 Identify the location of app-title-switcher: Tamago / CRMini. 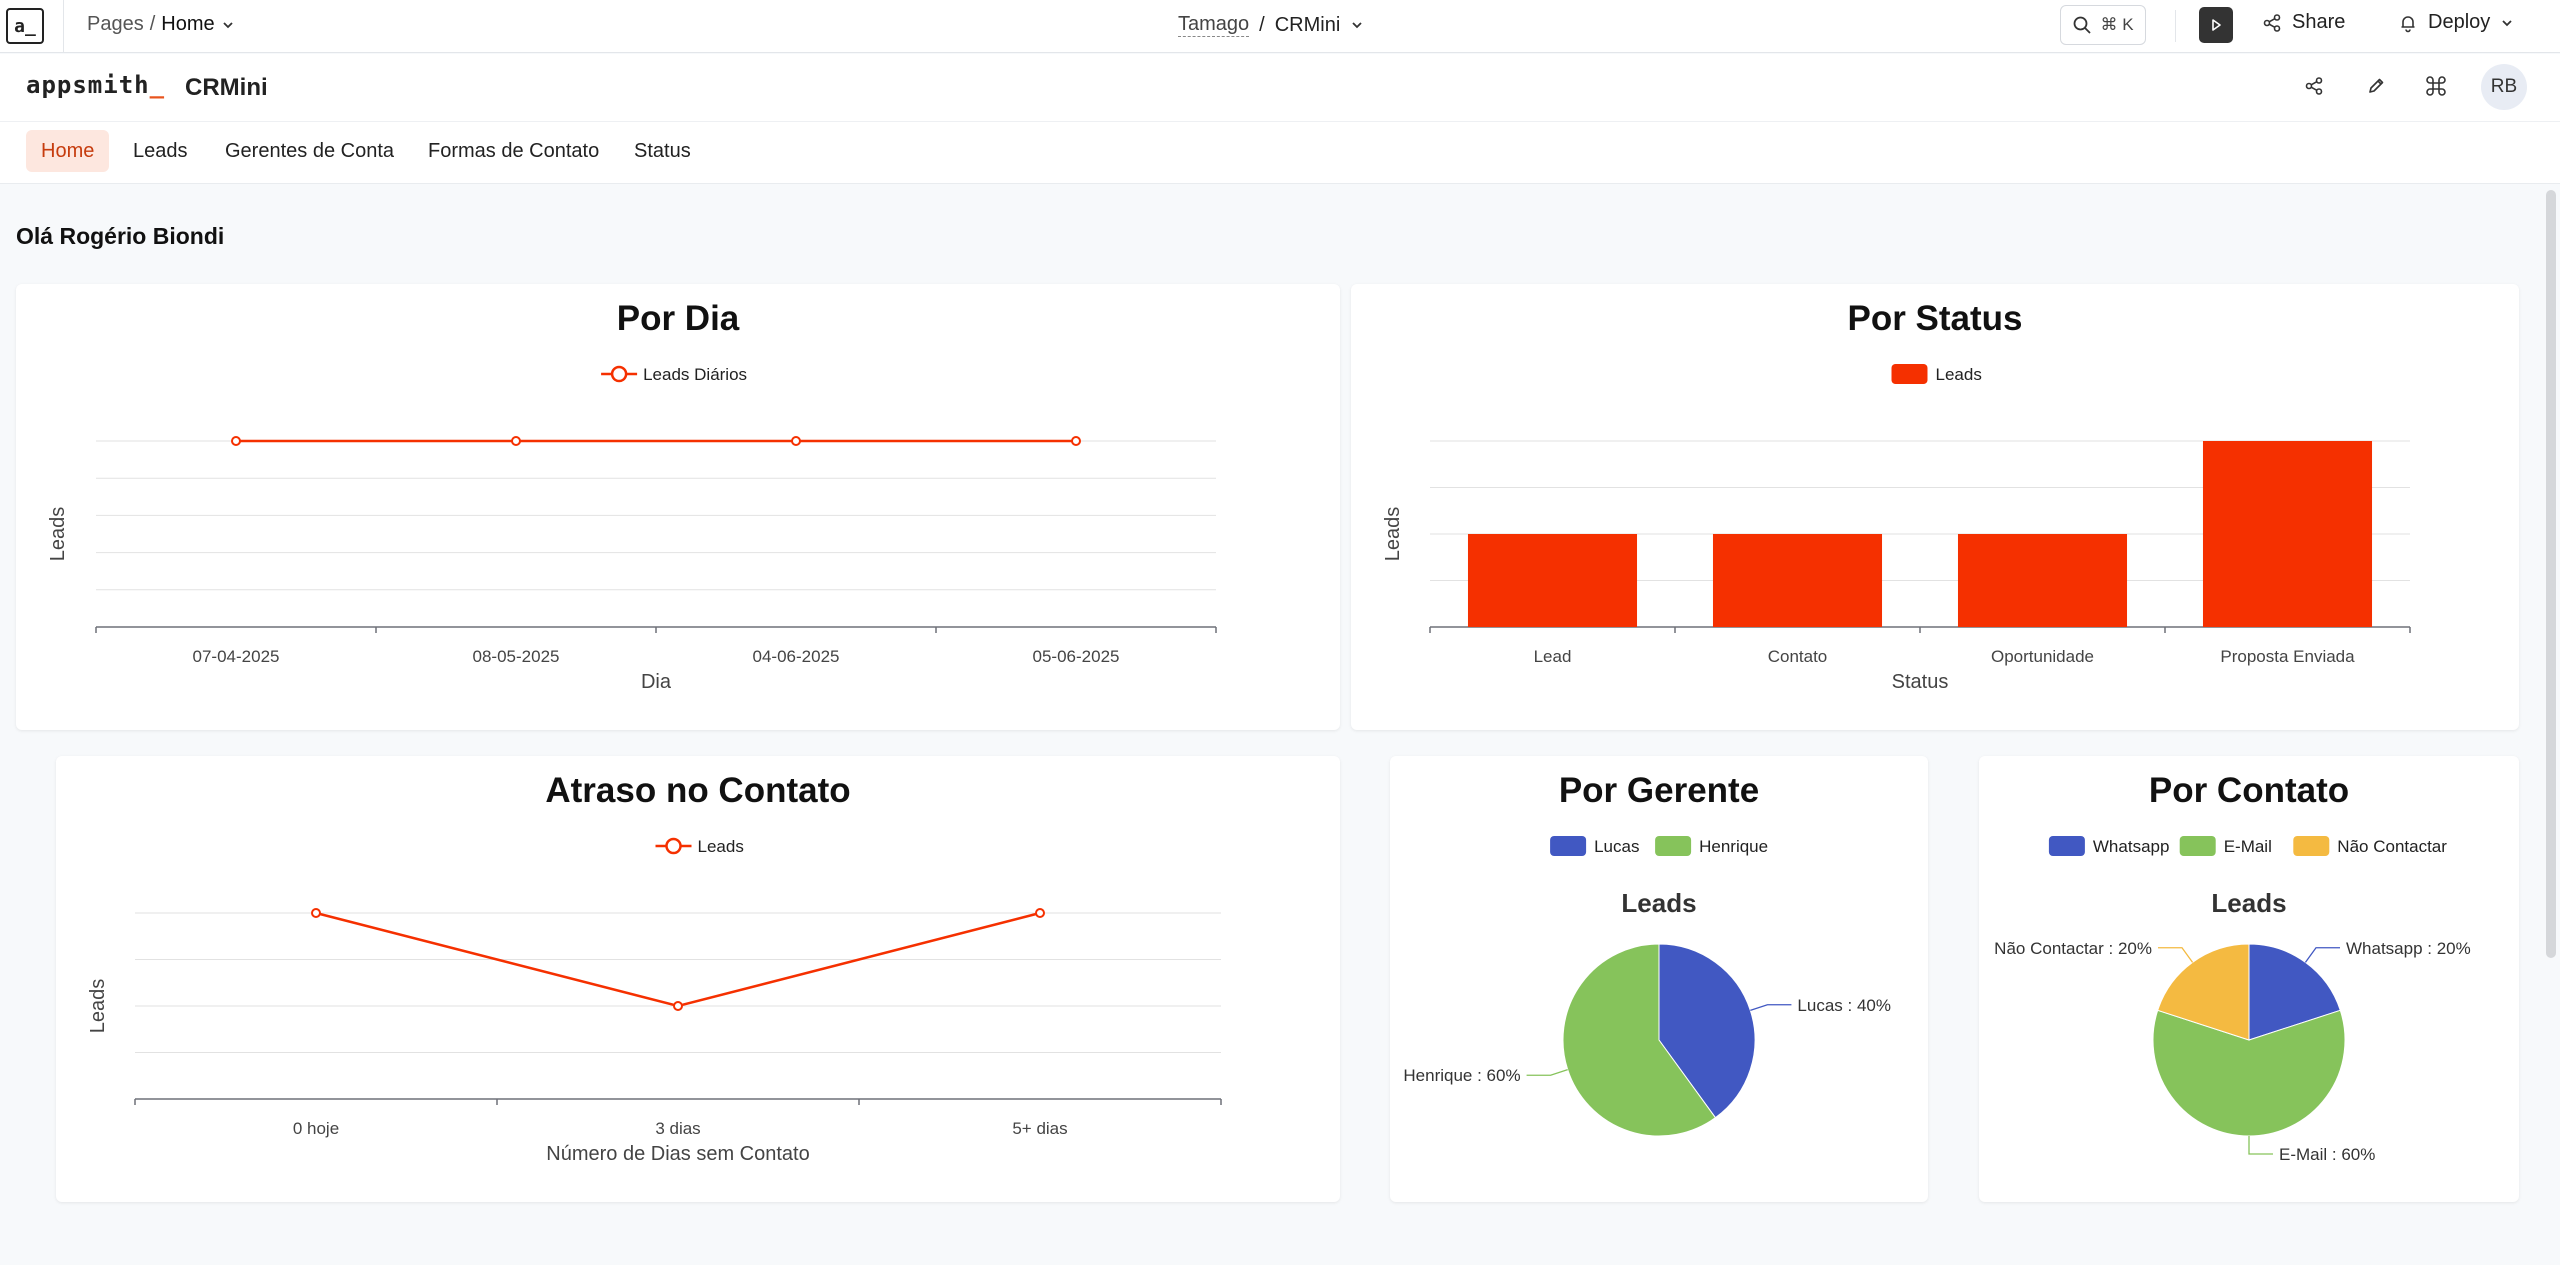
(1271, 25).